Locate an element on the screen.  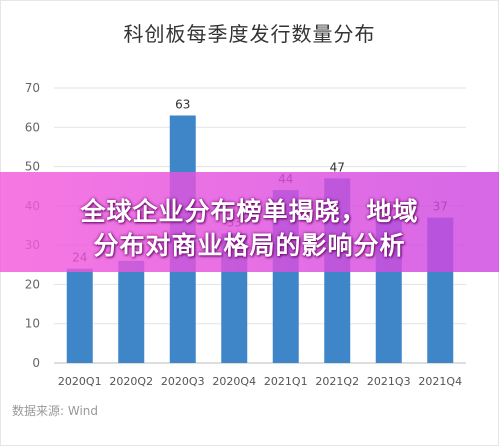
x-tick-label: 2021Q1 is located at coordinates (286, 381).